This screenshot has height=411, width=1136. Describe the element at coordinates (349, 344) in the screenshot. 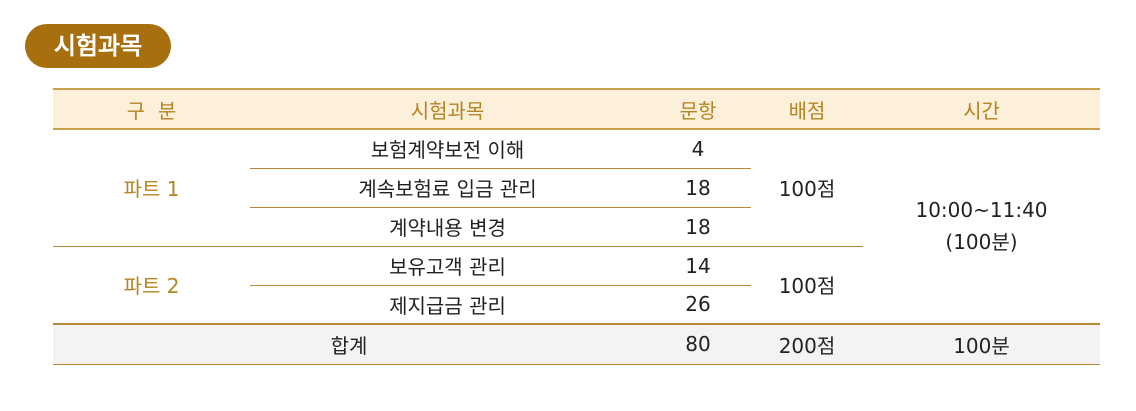

I see `total-label: 합계` at that location.